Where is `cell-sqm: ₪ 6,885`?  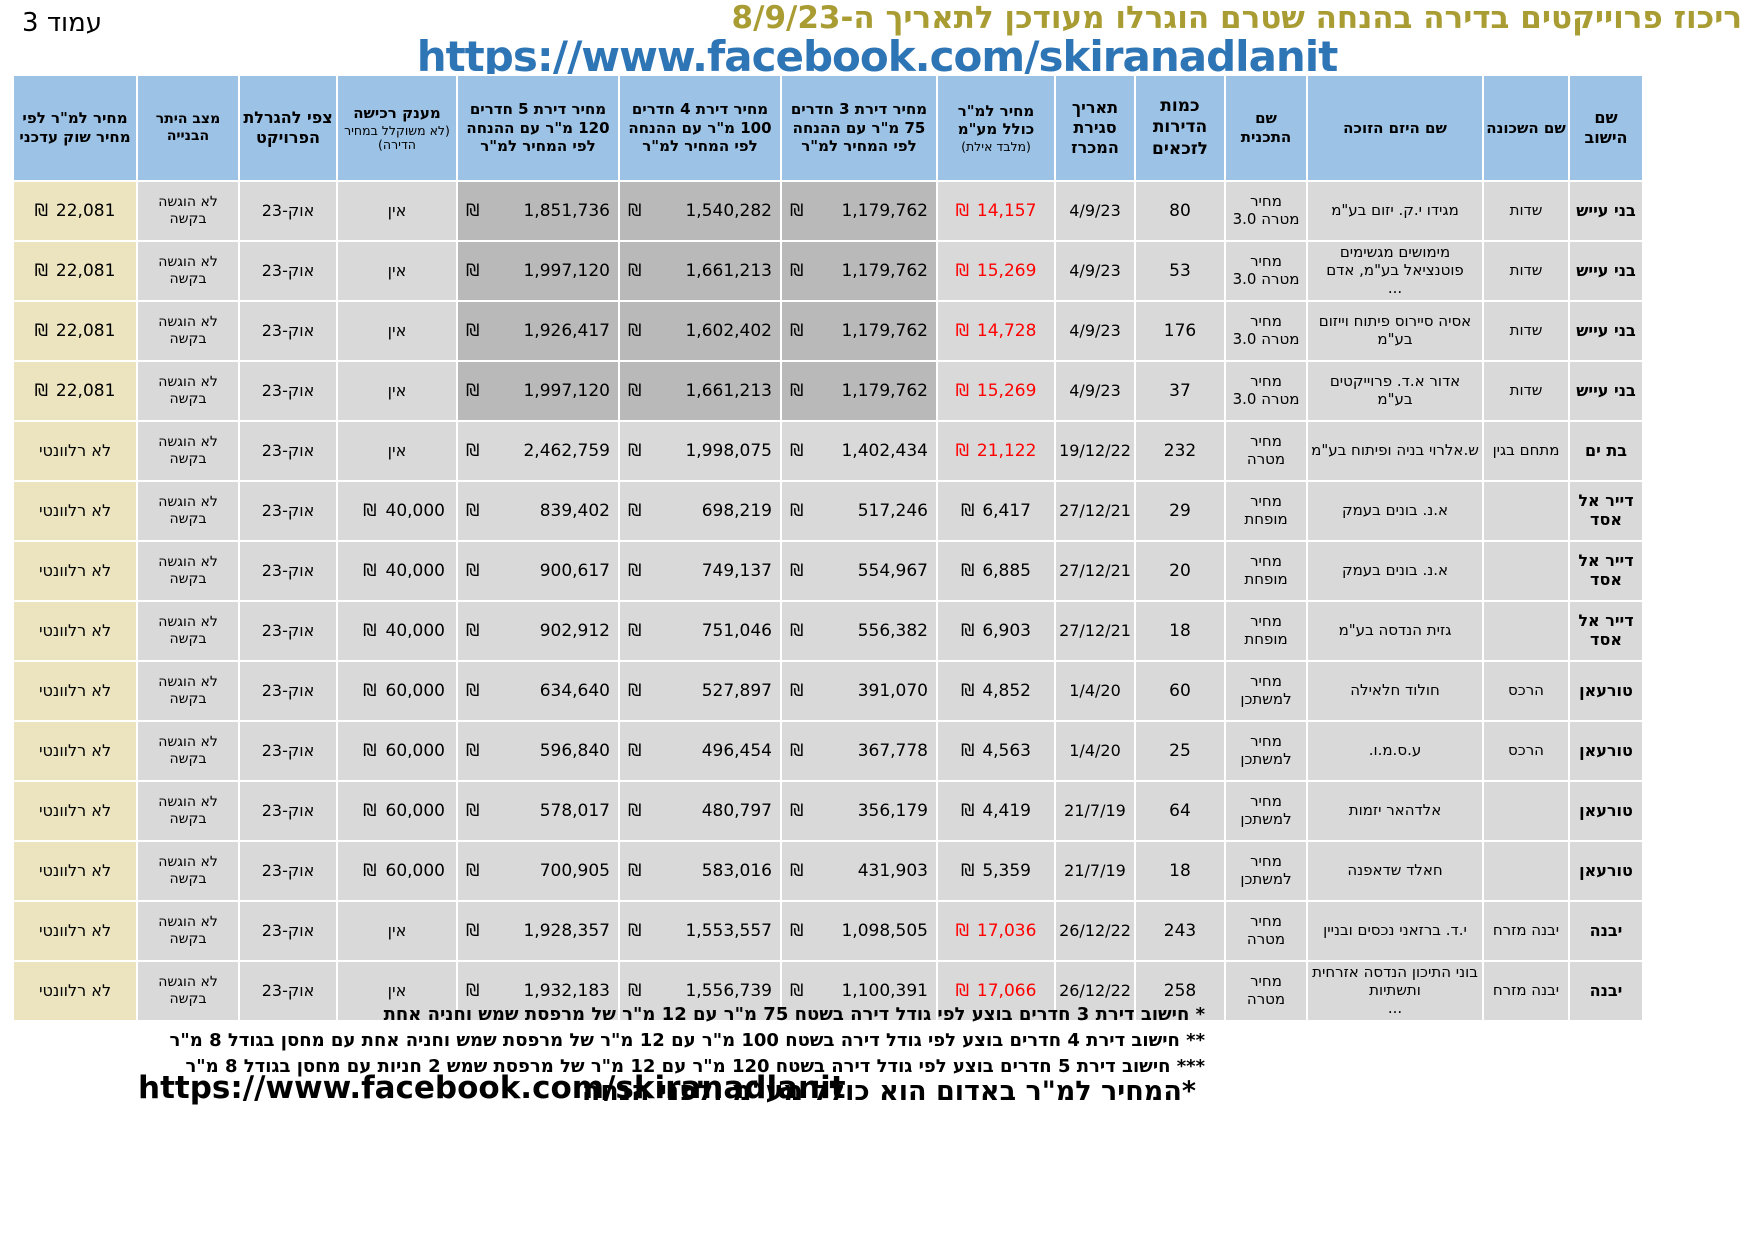
cell-sqm: ₪ 6,885 is located at coordinates (996, 571).